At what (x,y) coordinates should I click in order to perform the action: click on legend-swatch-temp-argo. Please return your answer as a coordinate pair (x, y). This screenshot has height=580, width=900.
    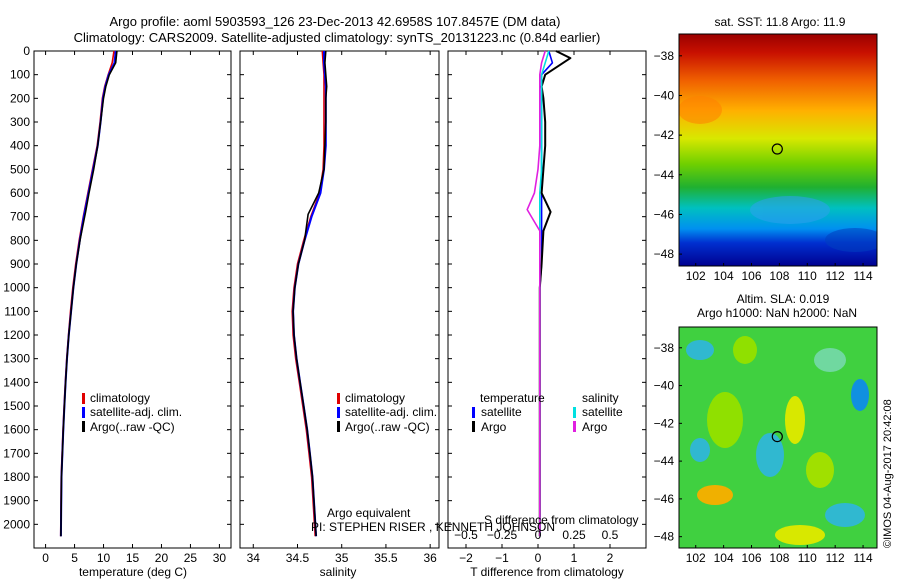
    Looking at the image, I should click on (473, 426).